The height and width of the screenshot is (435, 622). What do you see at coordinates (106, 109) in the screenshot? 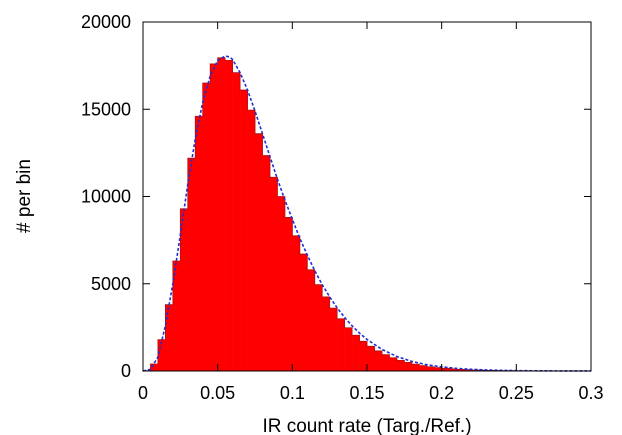
I see `y-tick-label: 15000` at bounding box center [106, 109].